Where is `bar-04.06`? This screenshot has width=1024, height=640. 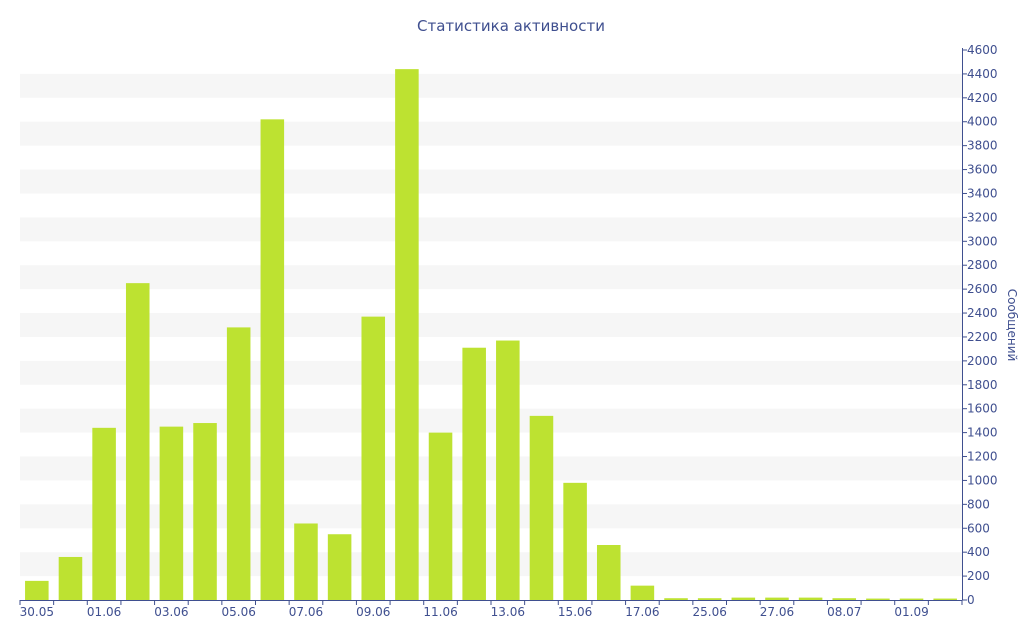
bar-04.06 is located at coordinates (205, 511).